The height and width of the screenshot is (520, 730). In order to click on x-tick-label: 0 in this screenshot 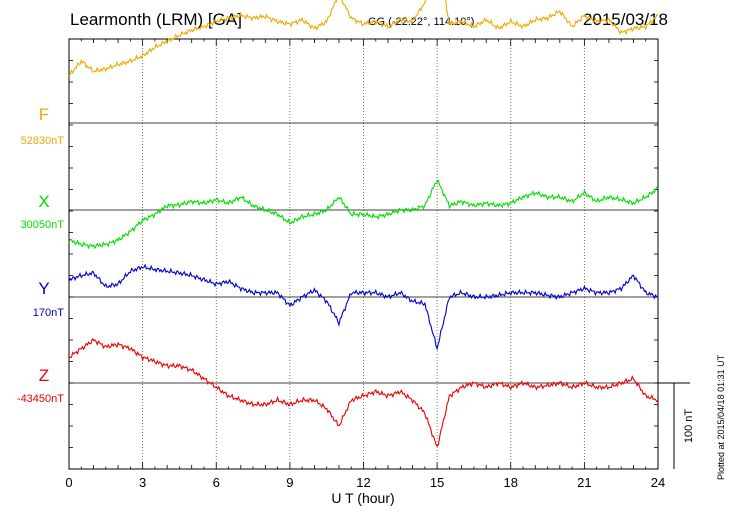, I will do `click(68, 482)`.